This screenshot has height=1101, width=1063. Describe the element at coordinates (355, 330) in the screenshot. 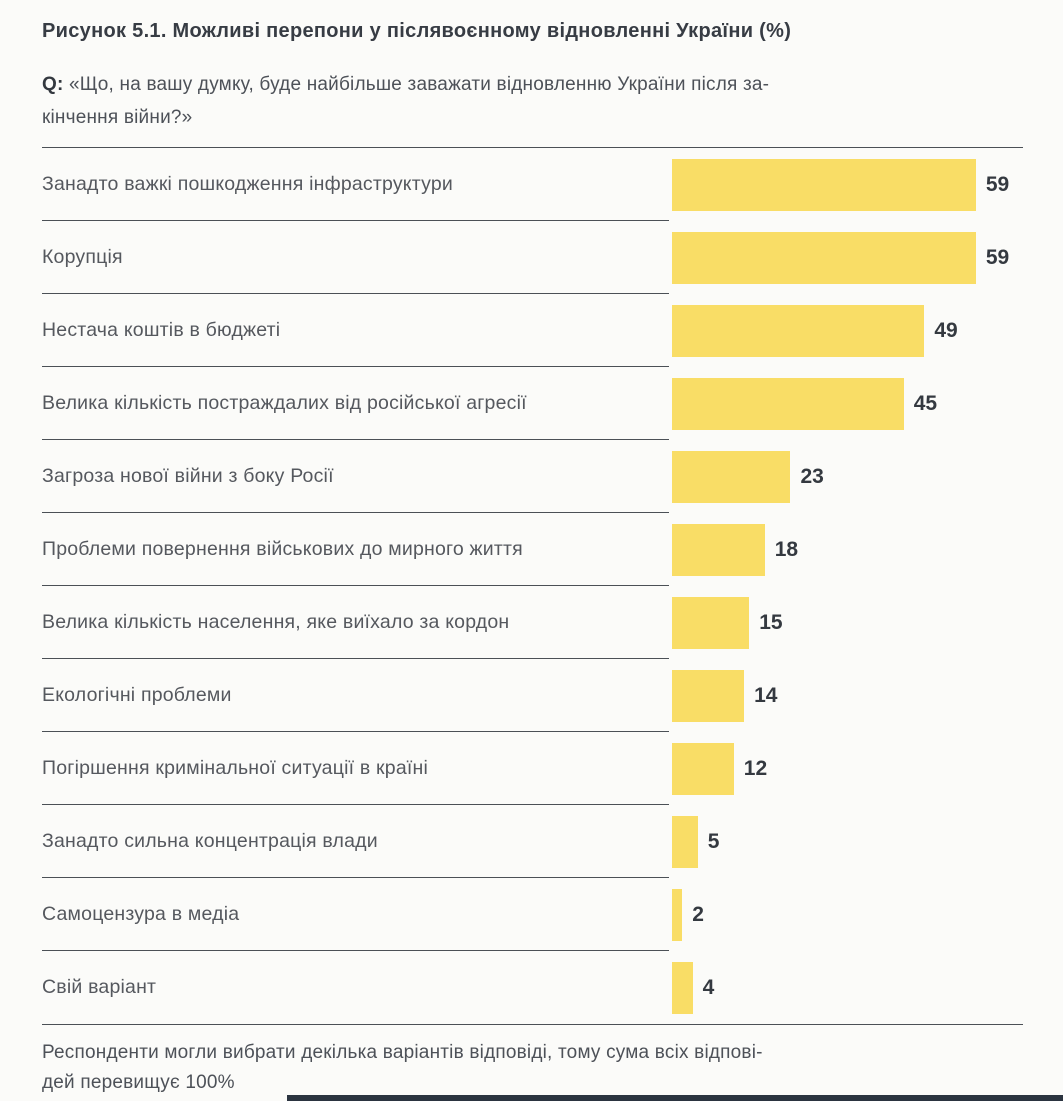

I see `row-label: Нестача коштів в бюджеті` at that location.